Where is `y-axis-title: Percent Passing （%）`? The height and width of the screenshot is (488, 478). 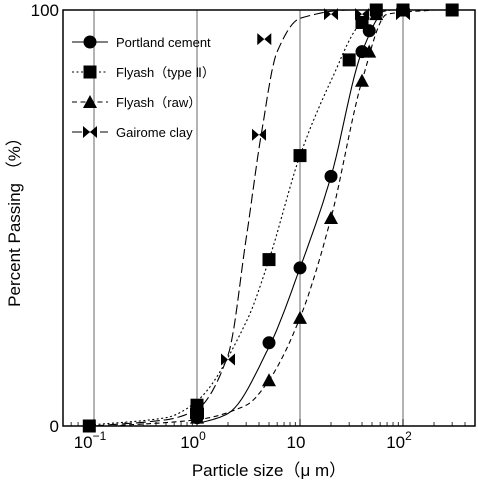 y-axis-title: Percent Passing （%） is located at coordinates (14, 218).